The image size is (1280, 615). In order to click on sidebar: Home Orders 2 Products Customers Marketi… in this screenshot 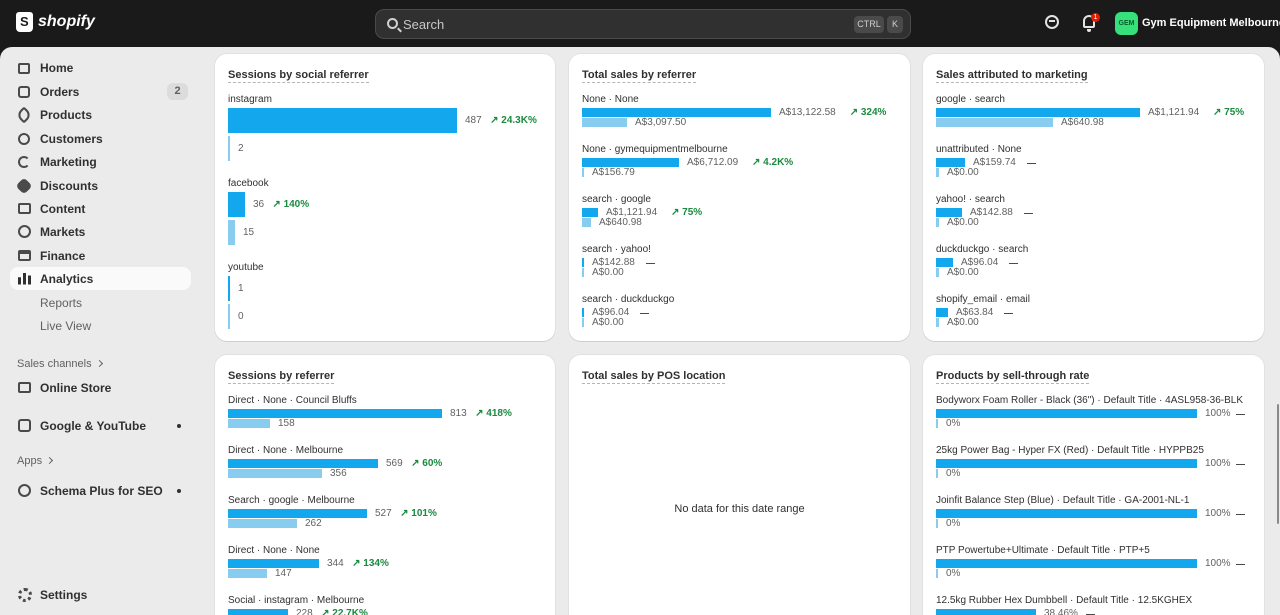, I will do `click(100, 331)`.